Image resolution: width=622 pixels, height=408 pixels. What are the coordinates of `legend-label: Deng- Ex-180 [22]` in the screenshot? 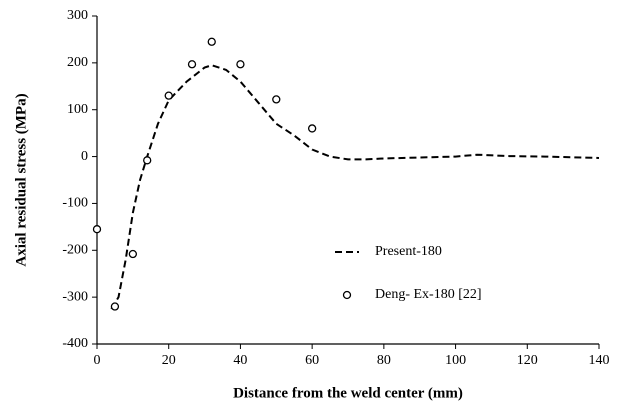 It's located at (428, 294).